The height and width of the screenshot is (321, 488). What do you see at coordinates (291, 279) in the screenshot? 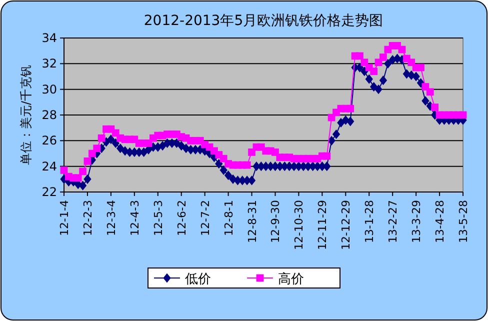
I see `legend-label: 高价` at bounding box center [291, 279].